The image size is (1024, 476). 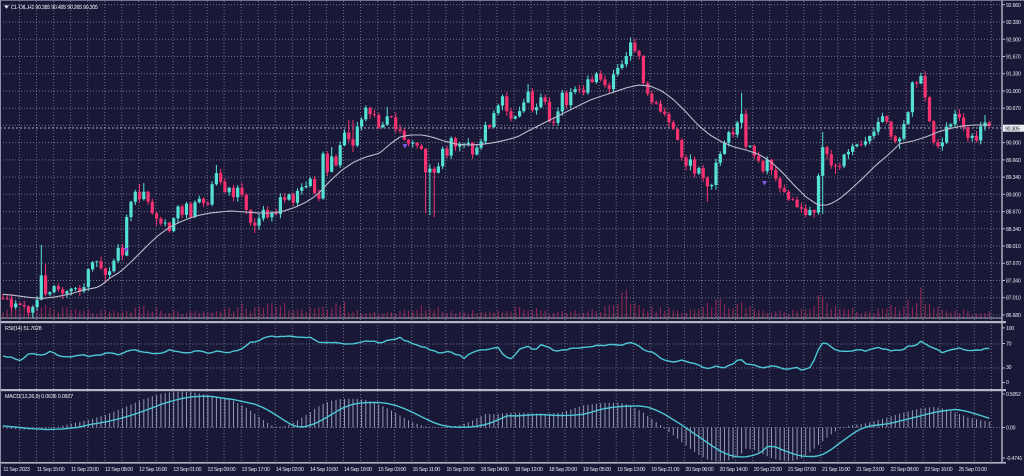 I want to click on svg-text: 19 Sep 13:00, so click(x=631, y=470).